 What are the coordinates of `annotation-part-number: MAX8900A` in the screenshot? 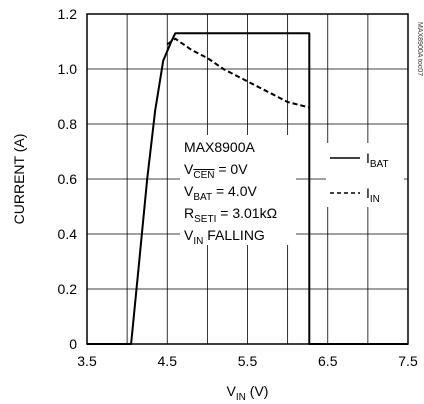 It's located at (219, 147).